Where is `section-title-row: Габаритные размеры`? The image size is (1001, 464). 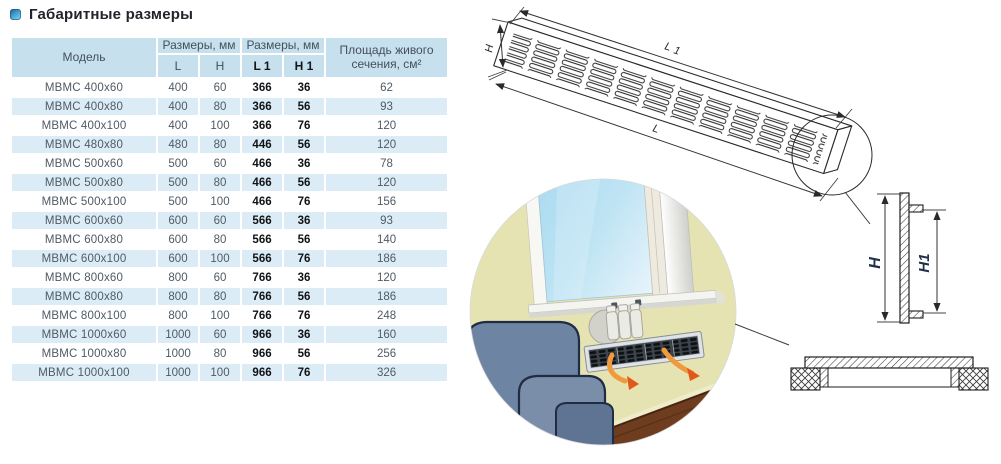 section-title-row: Габаритные размеры is located at coordinates (101, 14).